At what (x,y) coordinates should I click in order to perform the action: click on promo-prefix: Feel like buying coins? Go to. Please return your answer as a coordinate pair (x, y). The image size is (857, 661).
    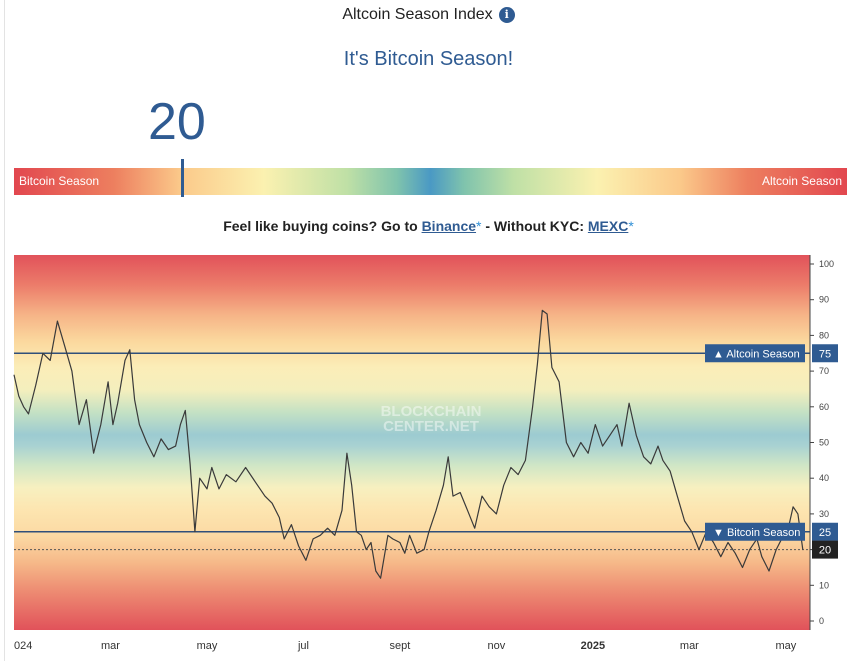
    Looking at the image, I should click on (322, 226).